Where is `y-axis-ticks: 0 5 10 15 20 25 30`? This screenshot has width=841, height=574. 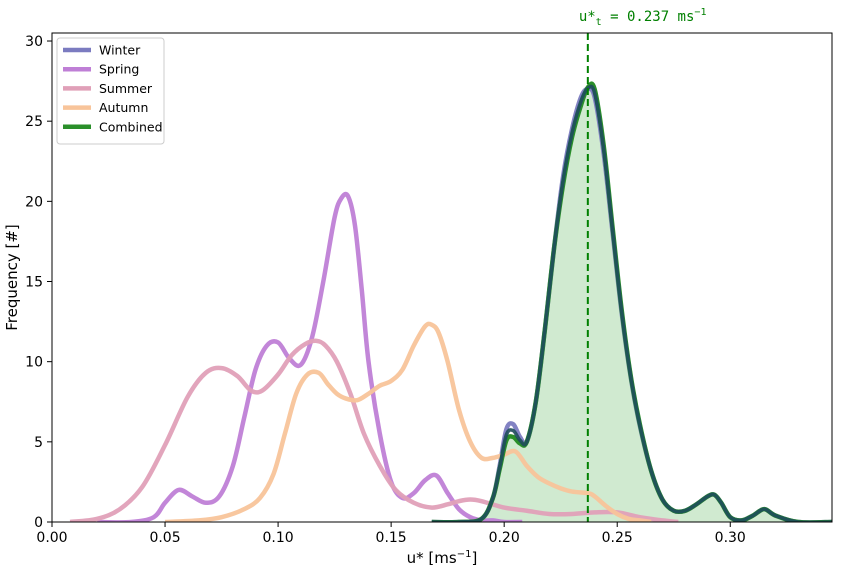 y-axis-ticks: 0 5 10 15 20 25 30 is located at coordinates (38, 282).